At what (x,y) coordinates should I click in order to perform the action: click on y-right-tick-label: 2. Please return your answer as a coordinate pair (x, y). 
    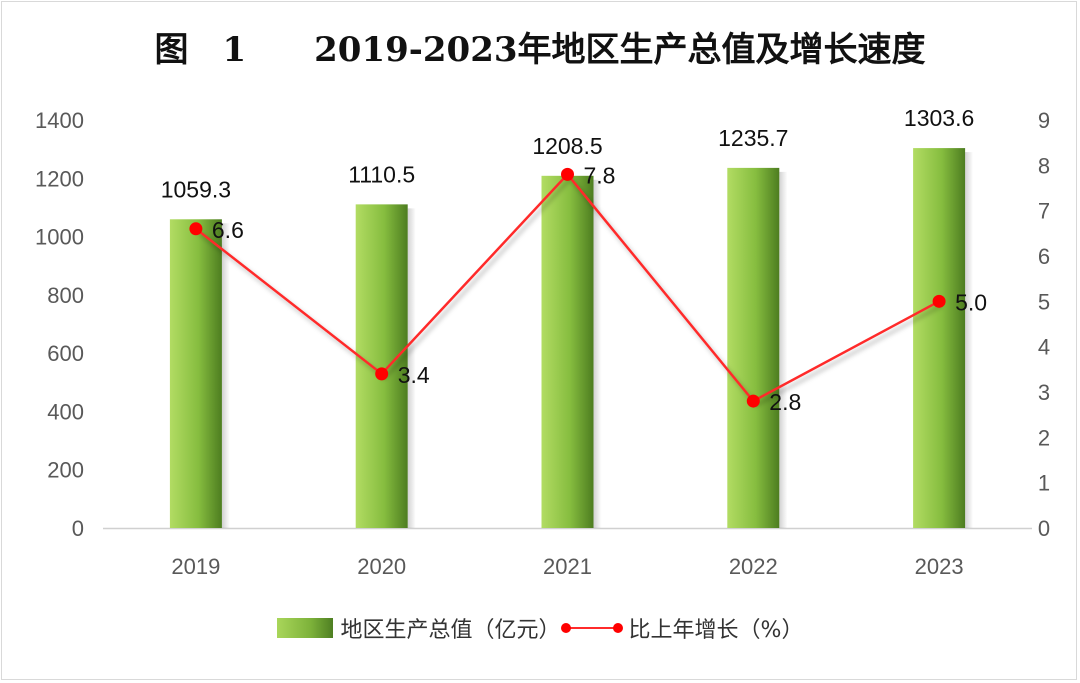
    Looking at the image, I should click on (1044, 437).